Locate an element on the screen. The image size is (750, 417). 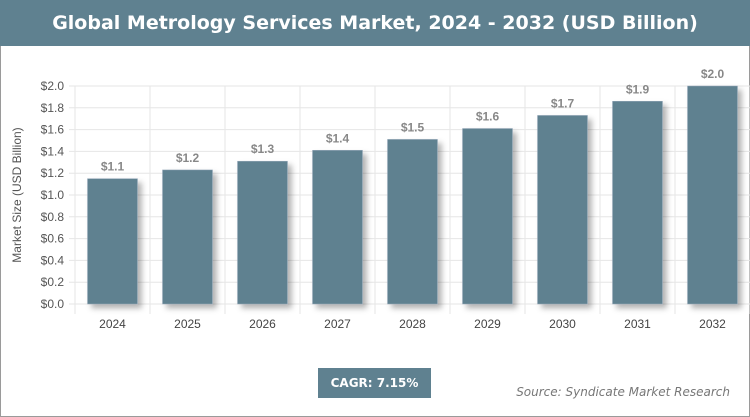
data-label: $1.3 is located at coordinates (263, 149).